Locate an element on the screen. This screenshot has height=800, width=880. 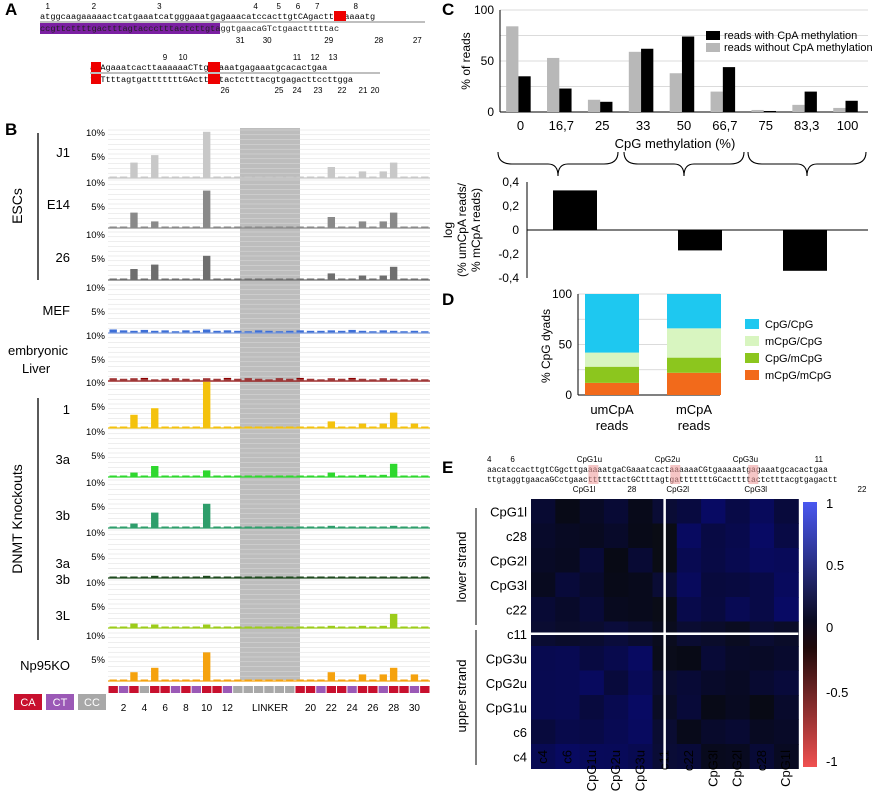
legend-label: CpG/CpG is located at coordinates (789, 325).